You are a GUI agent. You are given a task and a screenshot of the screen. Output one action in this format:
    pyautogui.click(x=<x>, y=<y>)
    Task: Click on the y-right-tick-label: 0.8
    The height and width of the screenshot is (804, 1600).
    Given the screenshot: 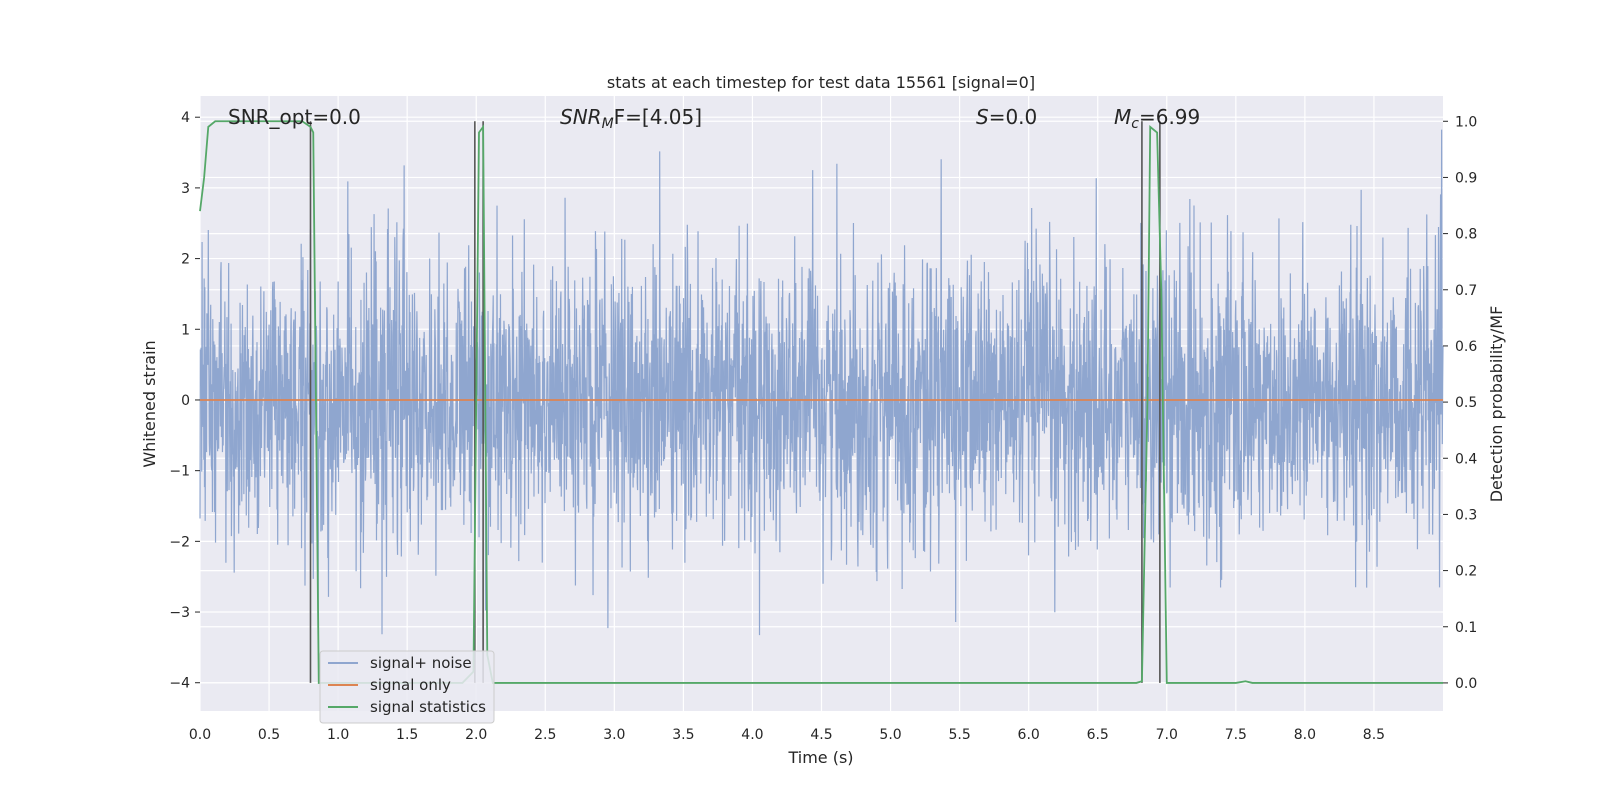 What is the action you would take?
    pyautogui.click(x=1466, y=235)
    